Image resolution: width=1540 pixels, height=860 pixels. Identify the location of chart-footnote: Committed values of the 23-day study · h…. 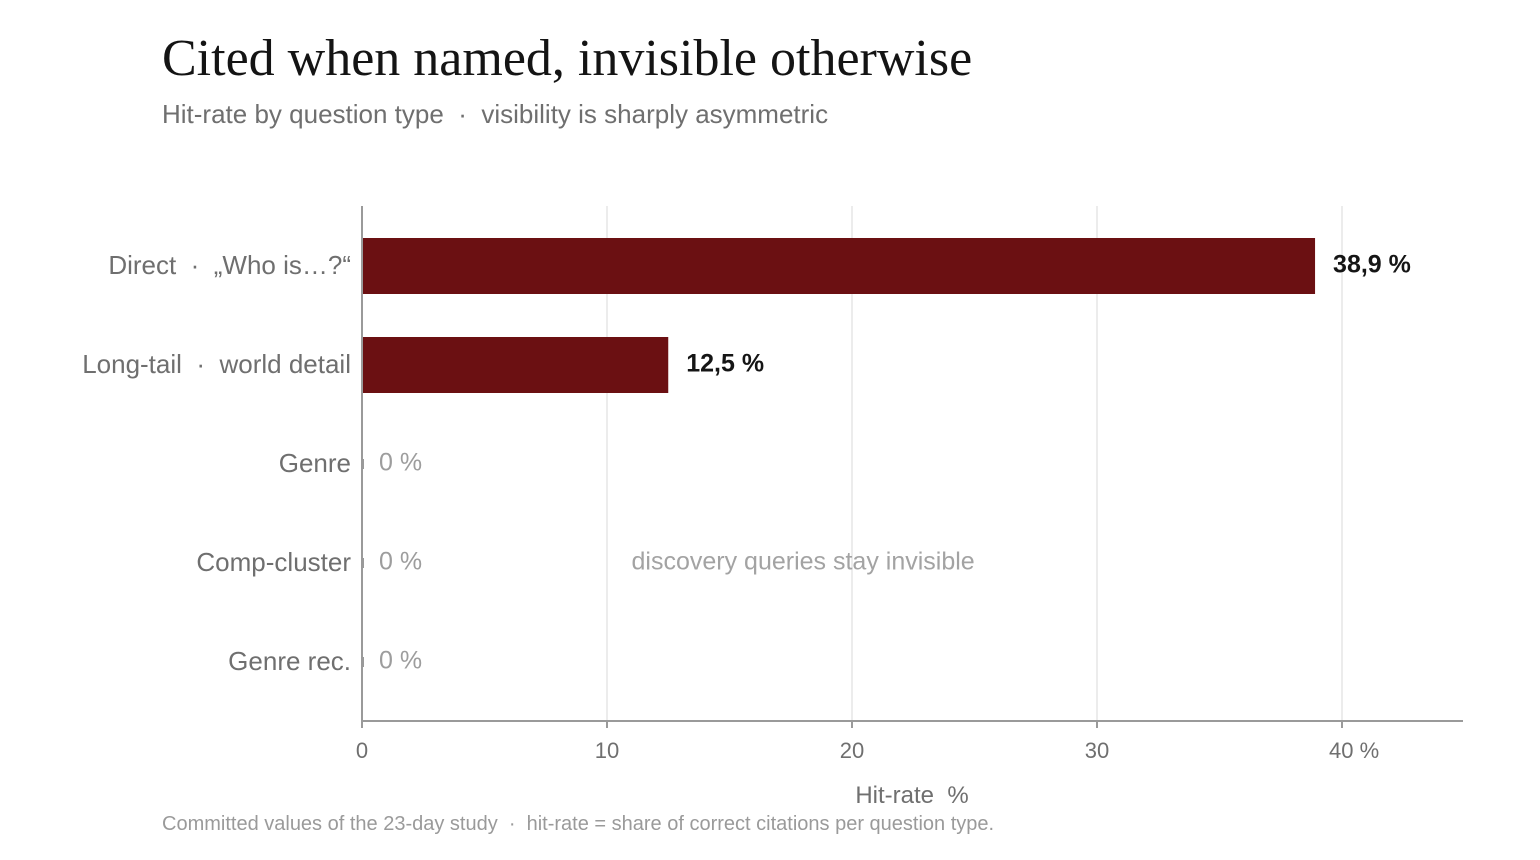
(578, 824).